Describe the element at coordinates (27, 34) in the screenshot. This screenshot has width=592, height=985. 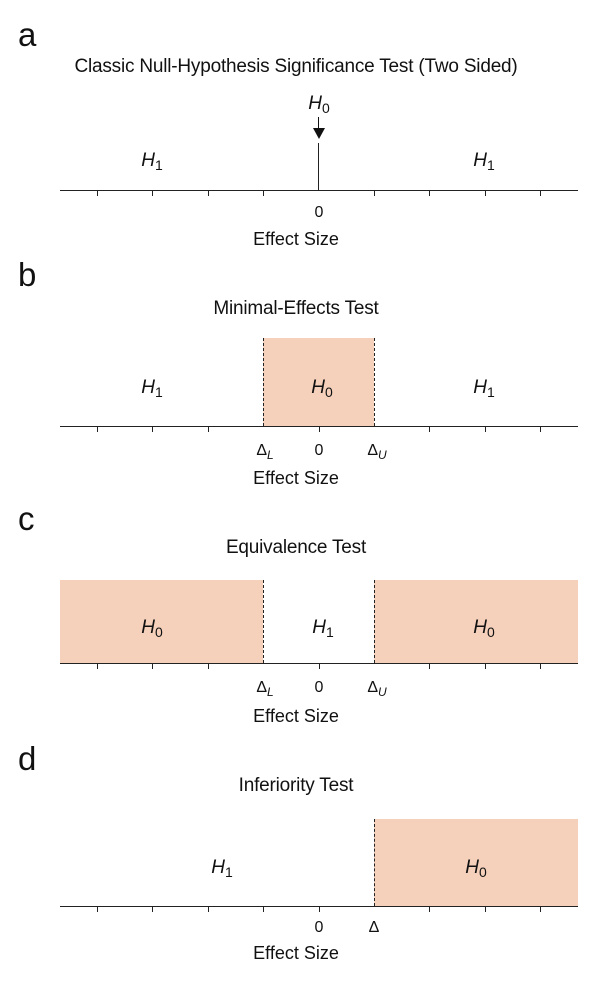
I see `panel-letter: a` at that location.